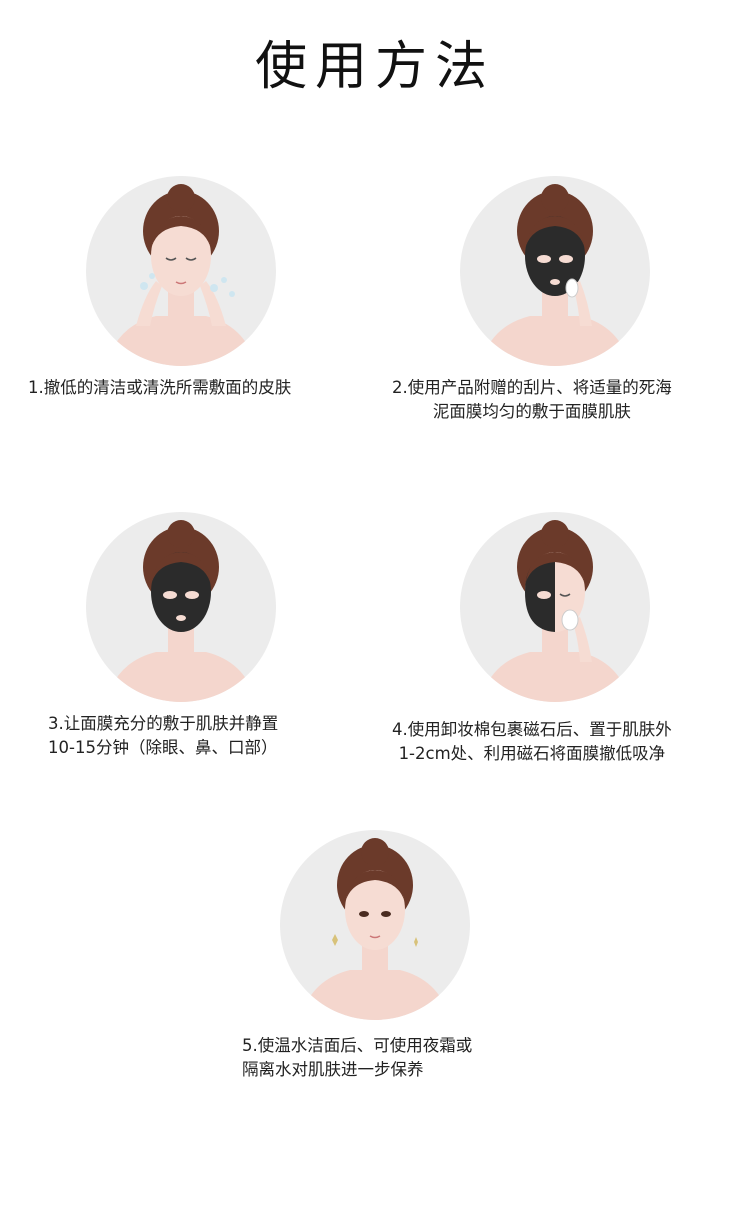 This screenshot has width=750, height=1212. I want to click on step-5-line-2: 隔离水对肌肤进一步保养, so click(333, 1069).